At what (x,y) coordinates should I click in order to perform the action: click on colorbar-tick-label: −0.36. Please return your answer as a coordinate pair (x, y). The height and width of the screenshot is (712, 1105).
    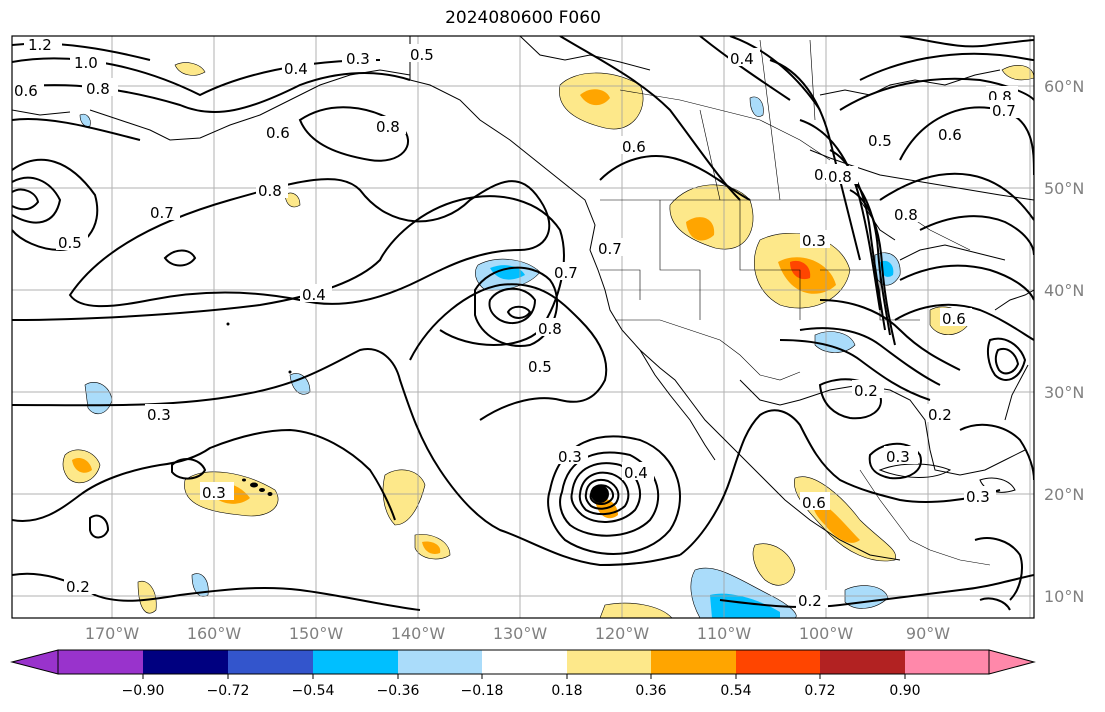
    Looking at the image, I should click on (398, 691).